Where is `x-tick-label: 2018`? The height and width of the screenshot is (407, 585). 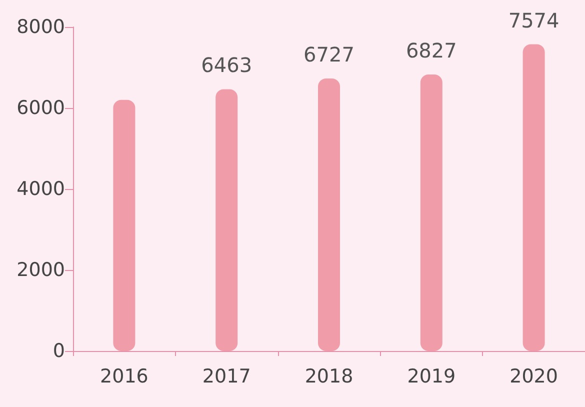 x-tick-label: 2018 is located at coordinates (329, 377).